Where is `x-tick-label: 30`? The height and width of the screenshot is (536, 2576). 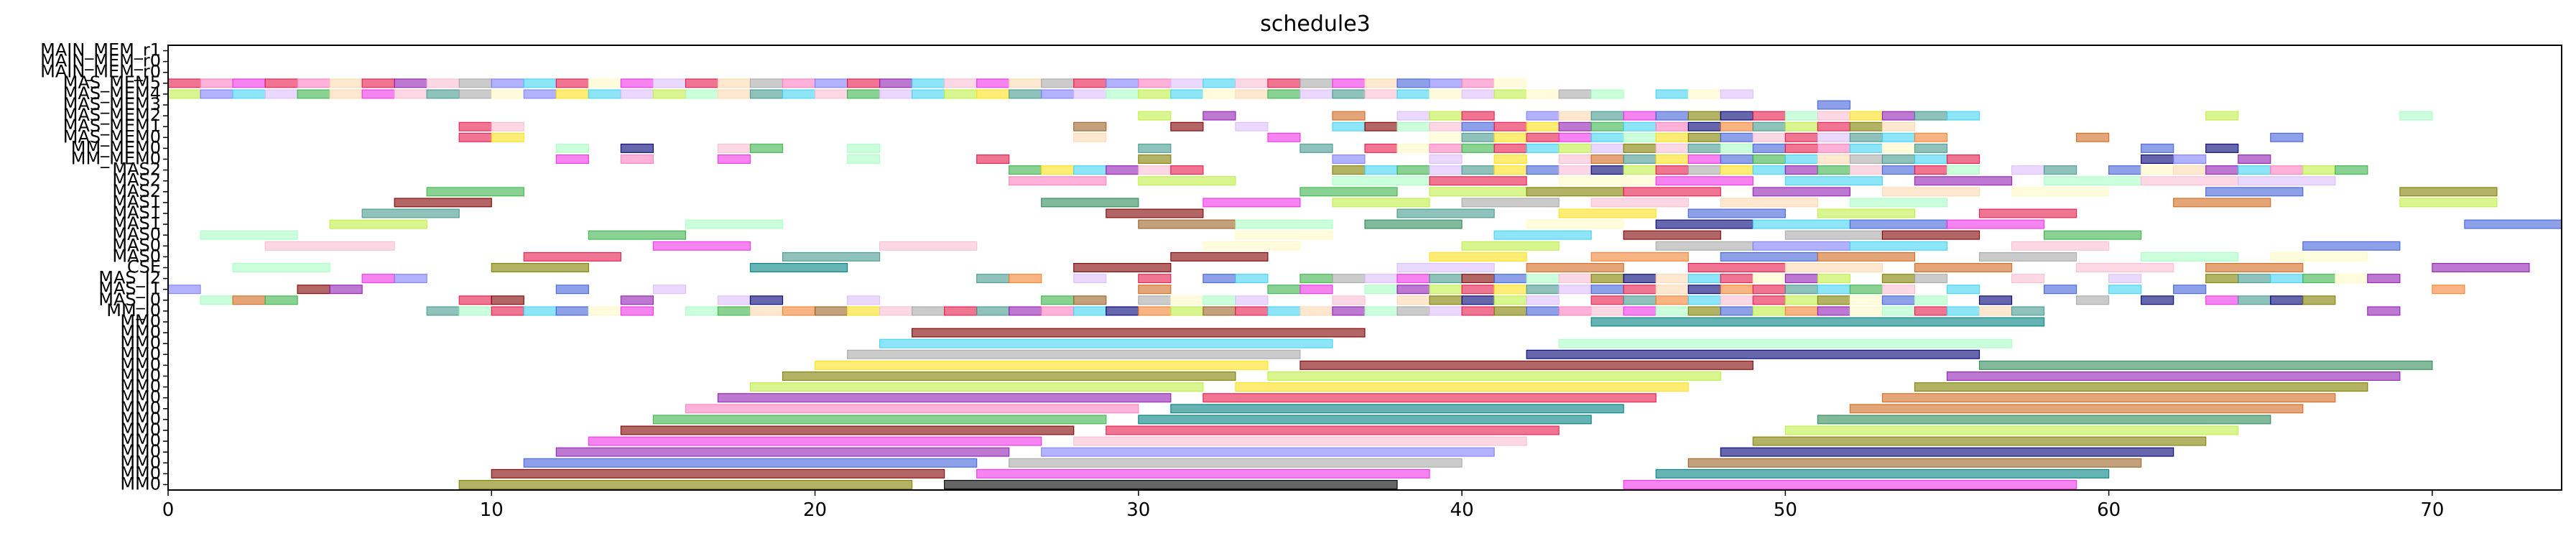 x-tick-label: 30 is located at coordinates (1138, 510).